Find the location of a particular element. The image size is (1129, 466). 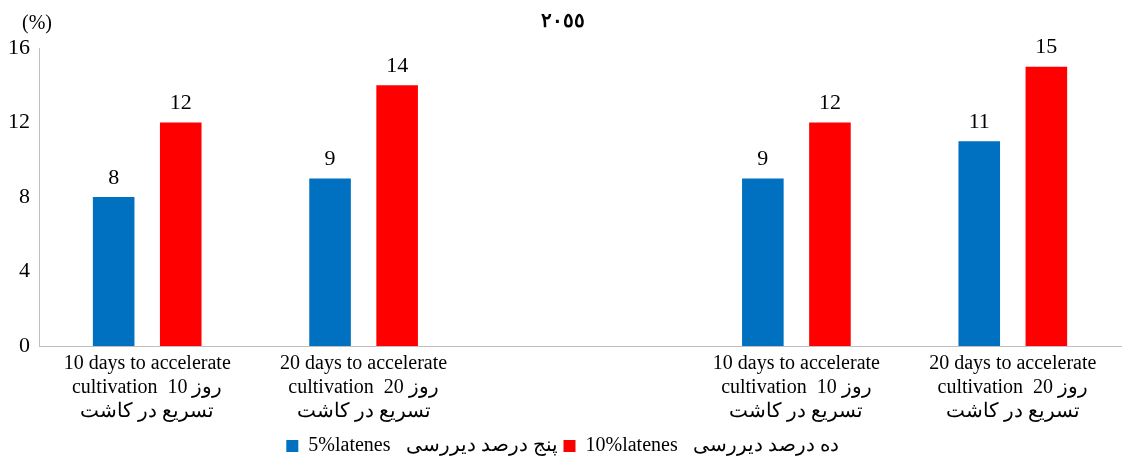

data-label: 15 is located at coordinates (1046, 46).